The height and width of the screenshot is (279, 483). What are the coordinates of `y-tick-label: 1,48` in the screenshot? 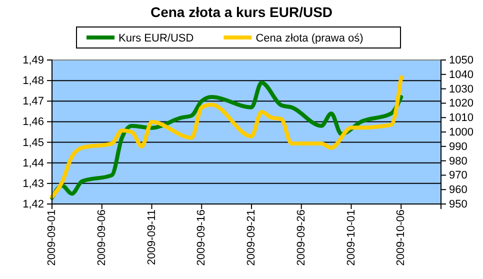 It's located at (33, 81).